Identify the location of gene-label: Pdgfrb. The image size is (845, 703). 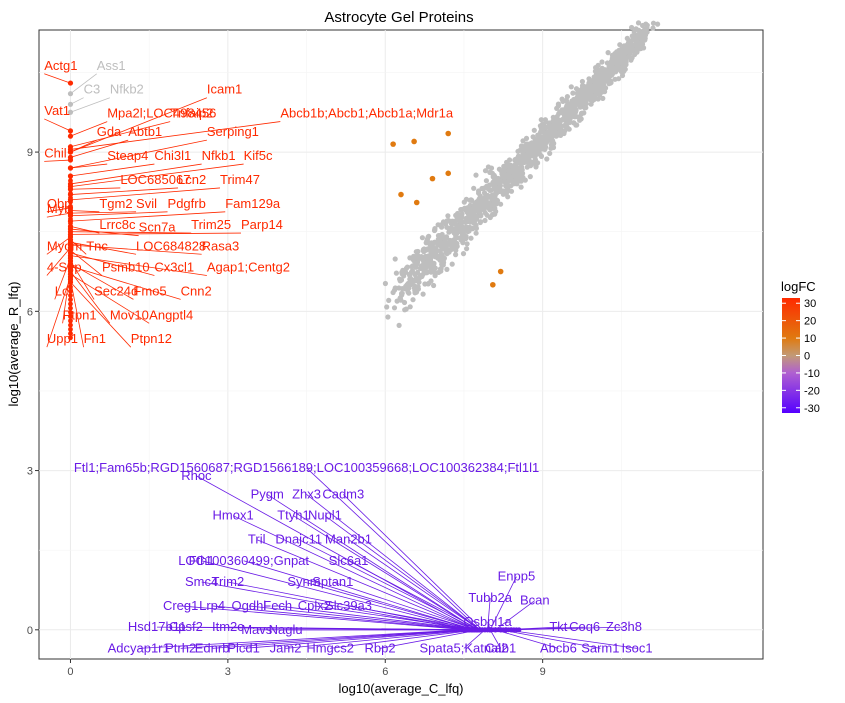
(187, 203).